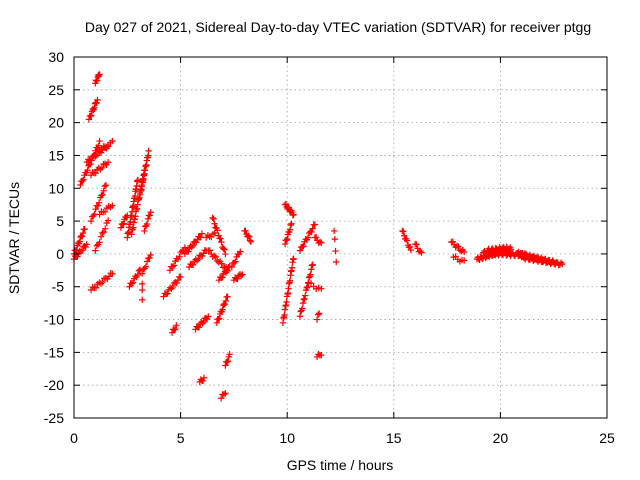 The height and width of the screenshot is (480, 640). I want to click on y-tick-label: 15, so click(56, 155).